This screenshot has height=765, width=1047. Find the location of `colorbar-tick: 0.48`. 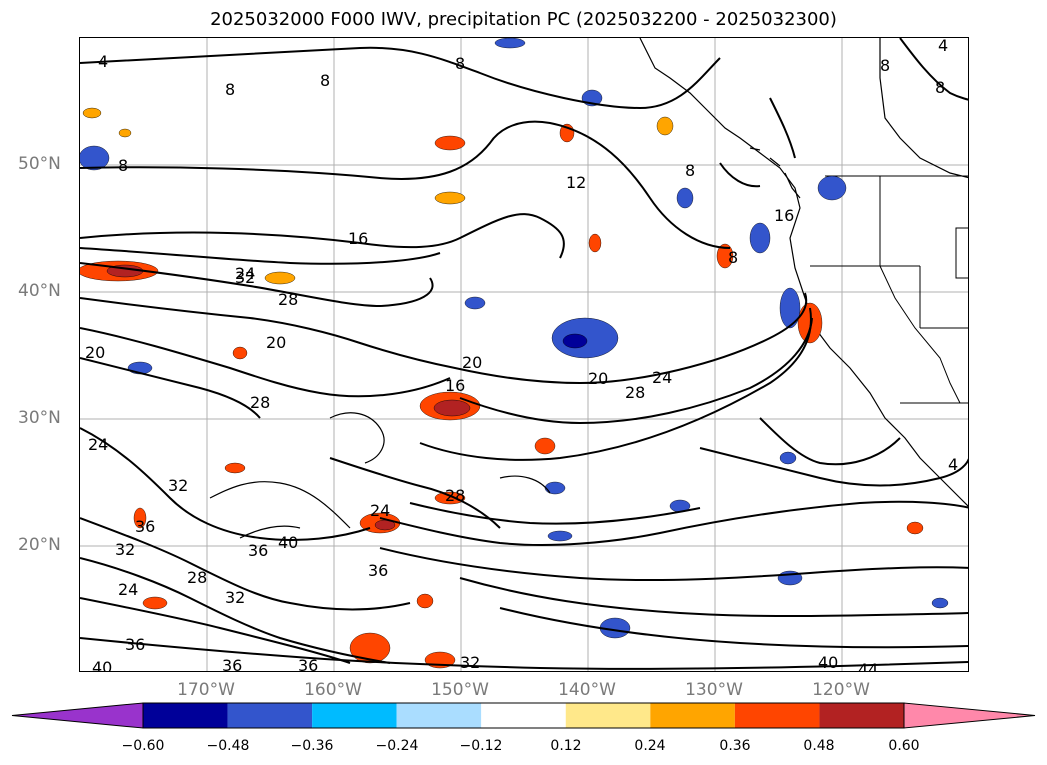

colorbar-tick: 0.48 is located at coordinates (819, 746).